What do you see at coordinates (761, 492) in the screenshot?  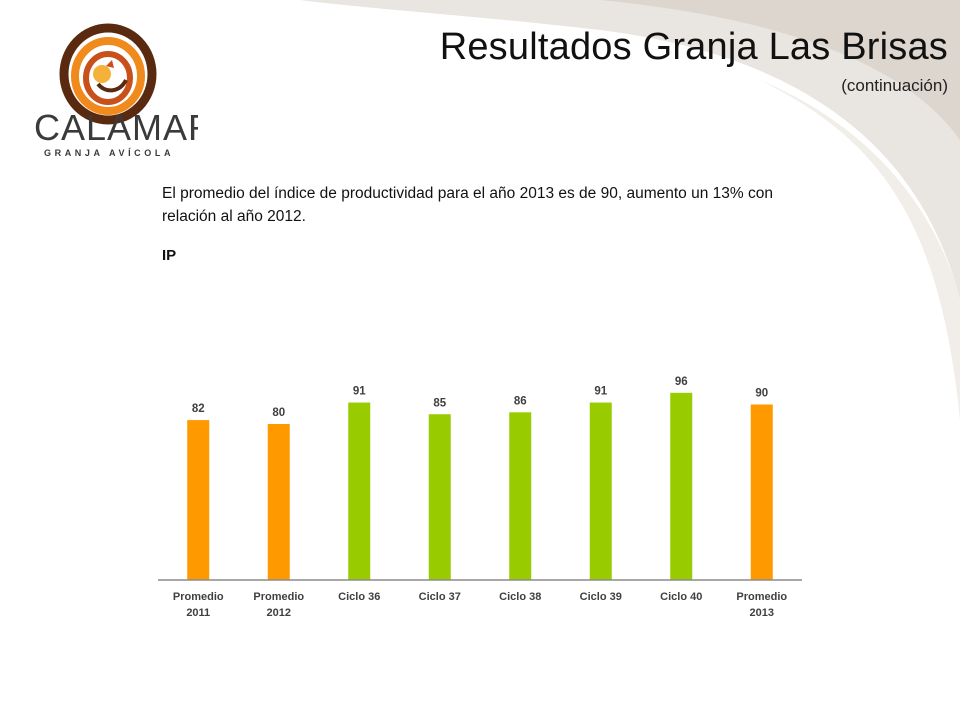 I see `bar-promedio-2013` at bounding box center [761, 492].